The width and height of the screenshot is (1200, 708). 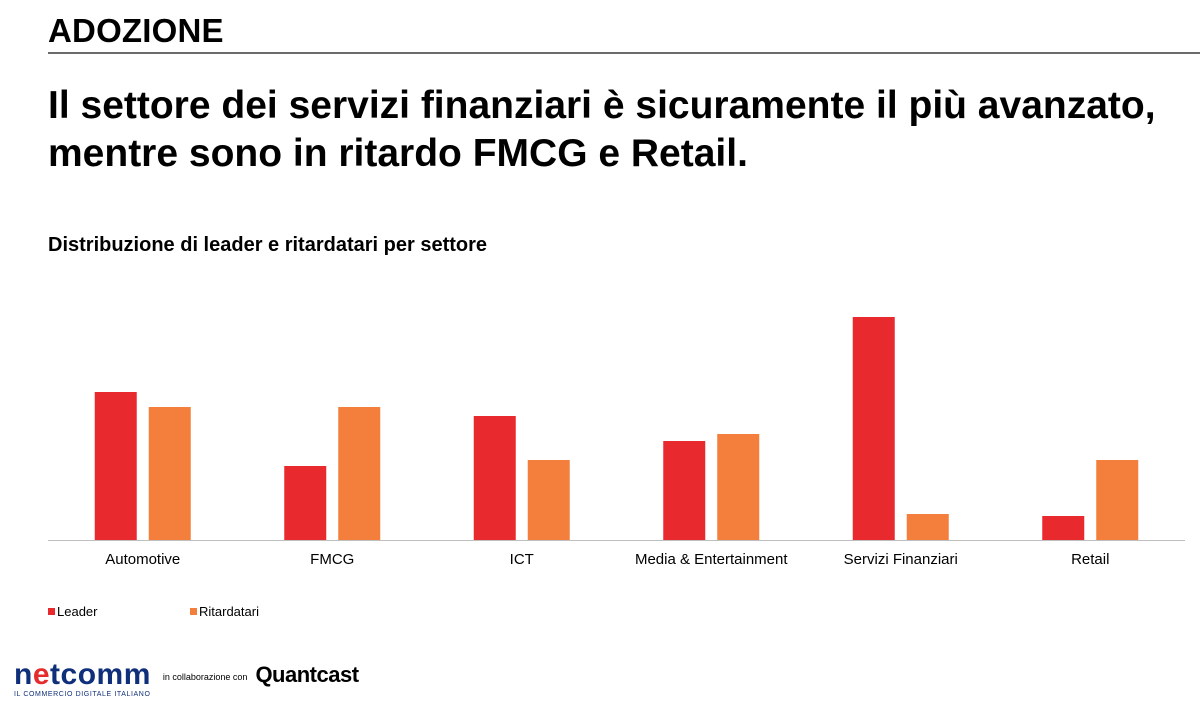 I want to click on quantcast-logo: Quantcast, so click(x=307, y=674).